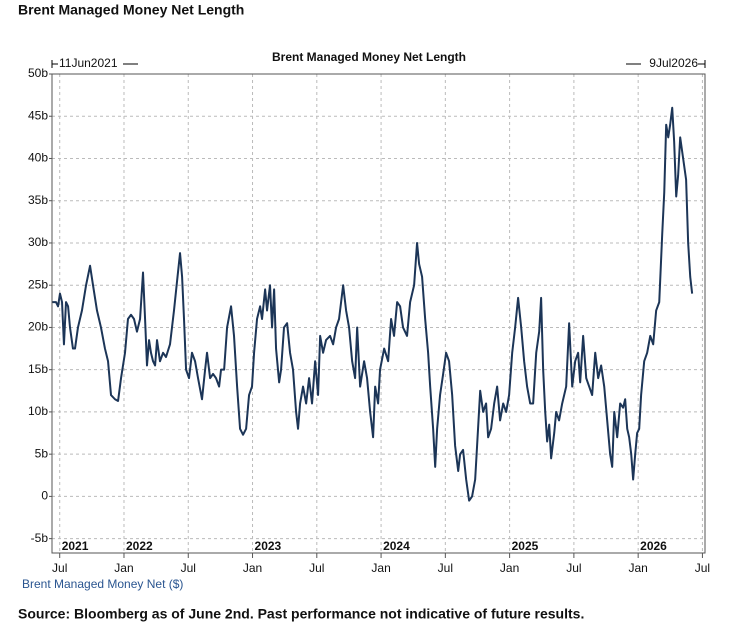  What do you see at coordinates (38, 411) in the screenshot?
I see `y-tick-label: 10b` at bounding box center [38, 411].